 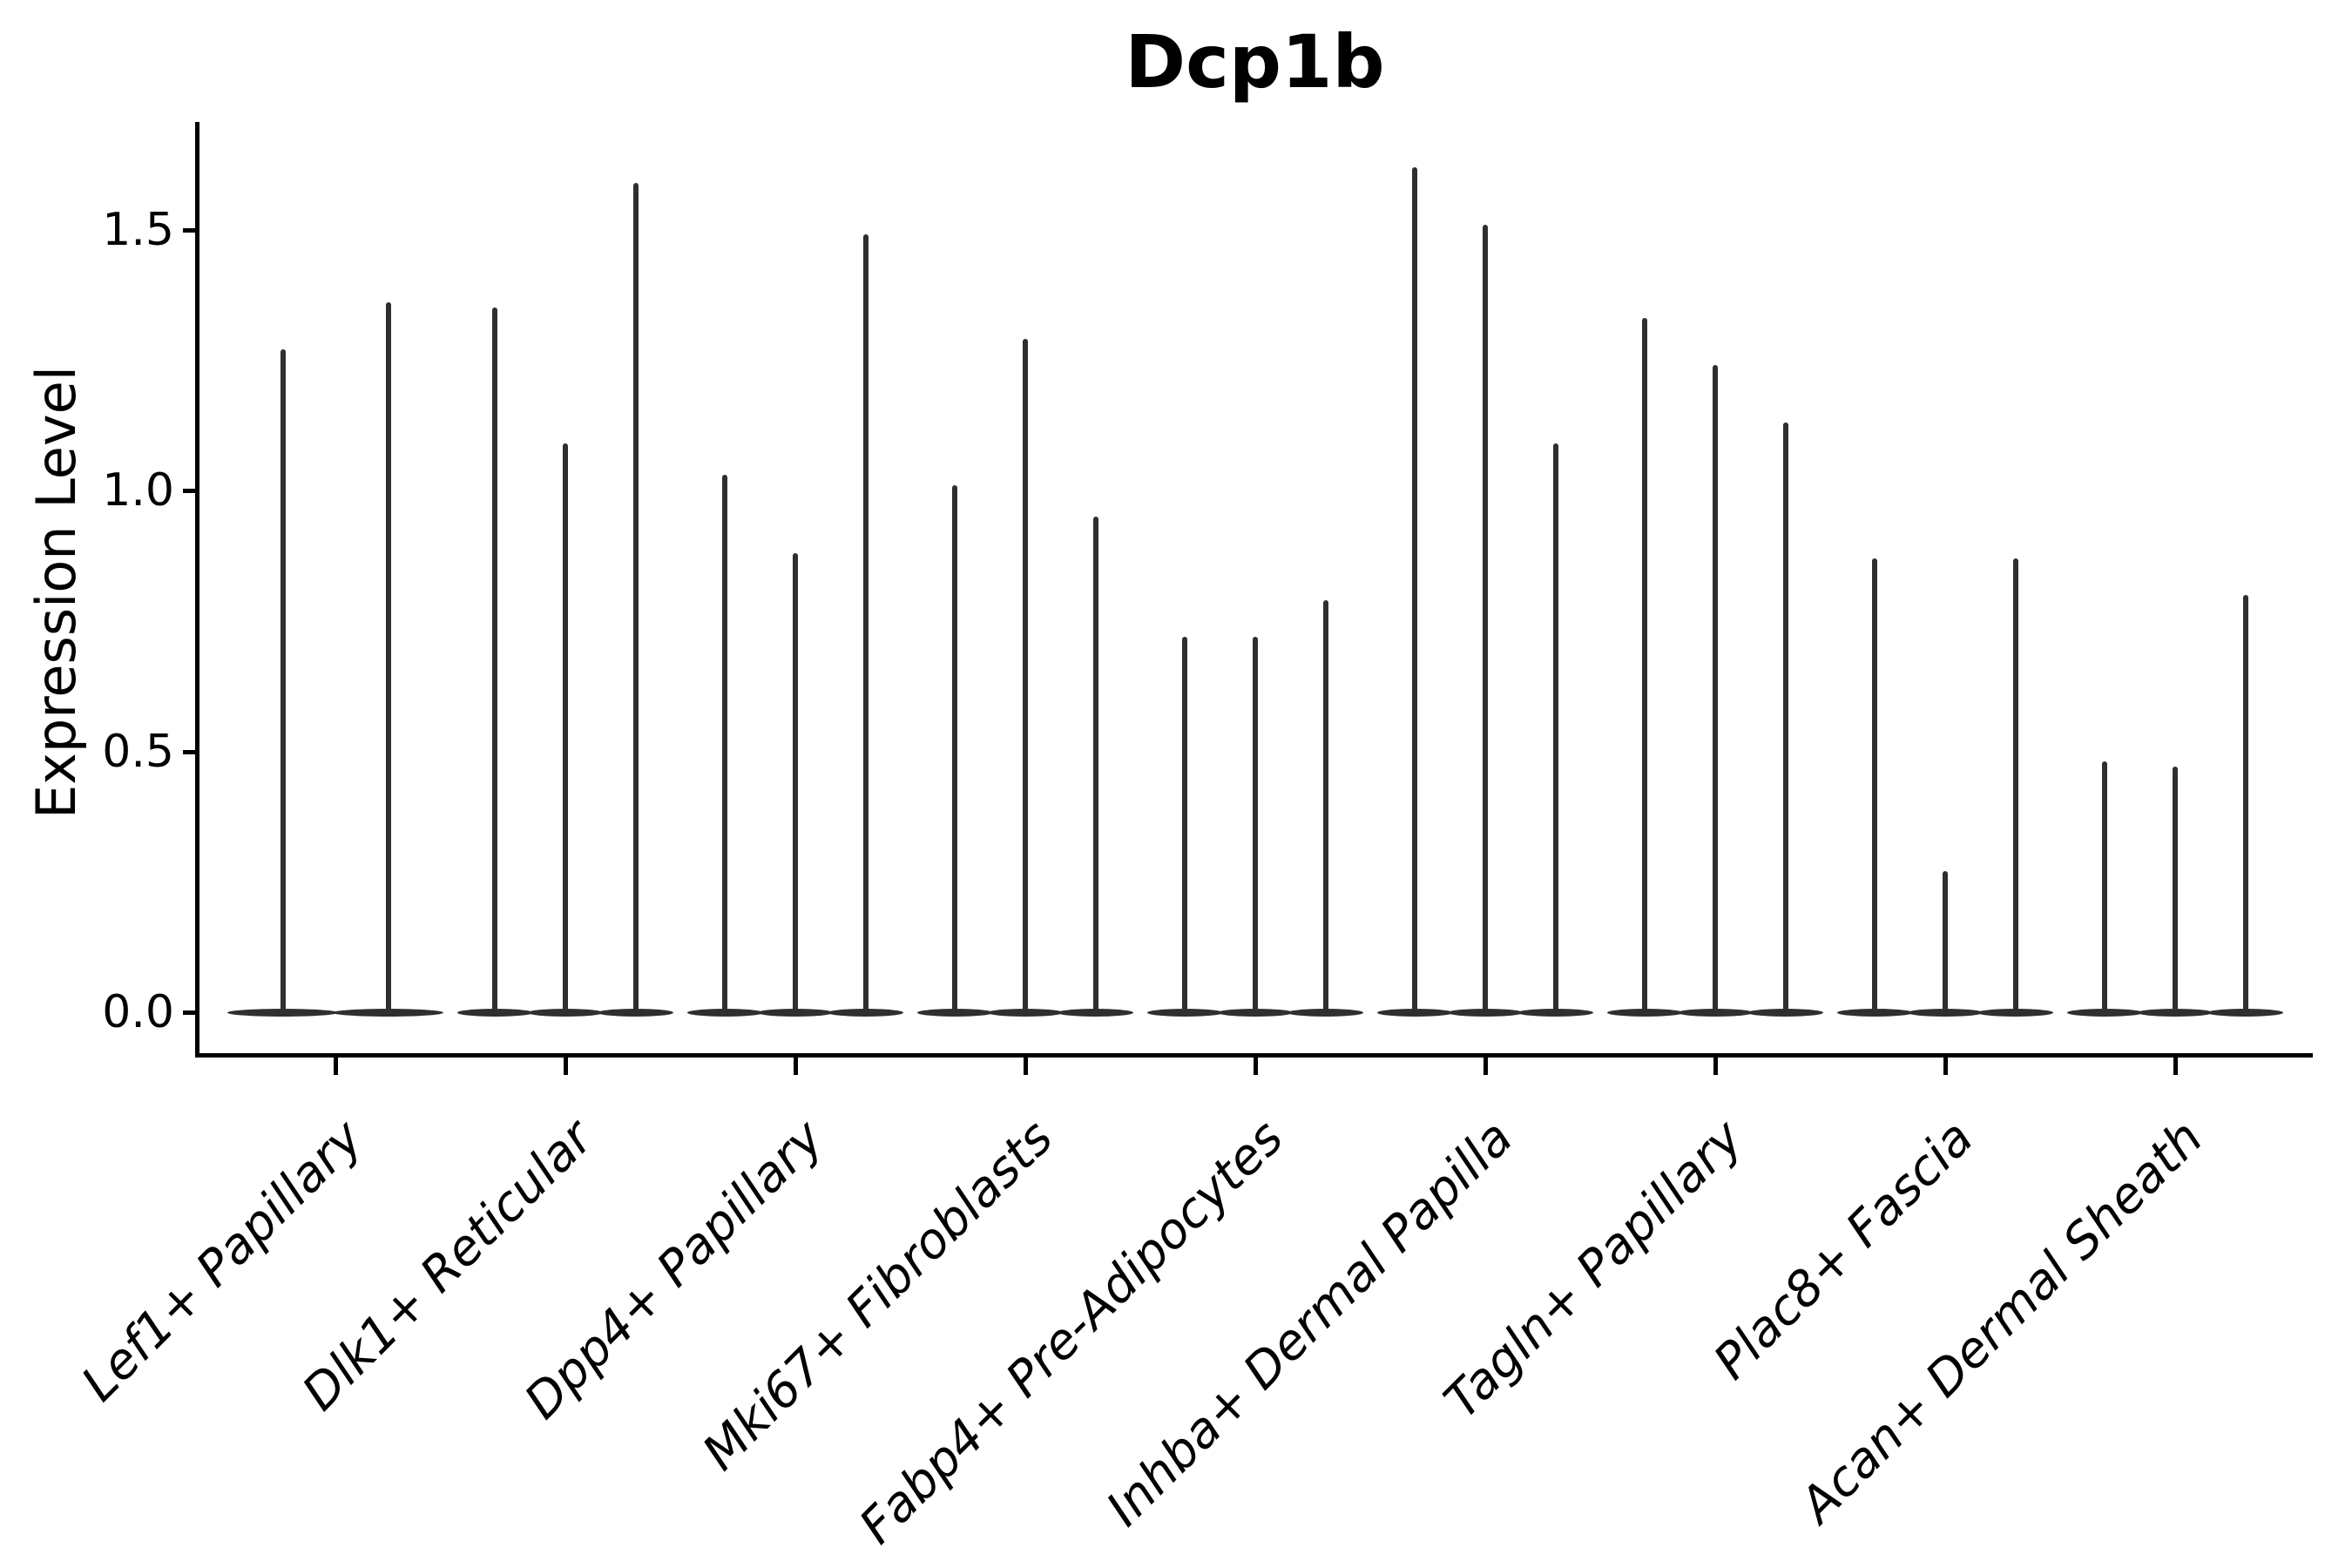 What do you see at coordinates (1310, 1323) in the screenshot?
I see `x-tick-label: Inhba+ Dermal Papilla` at bounding box center [1310, 1323].